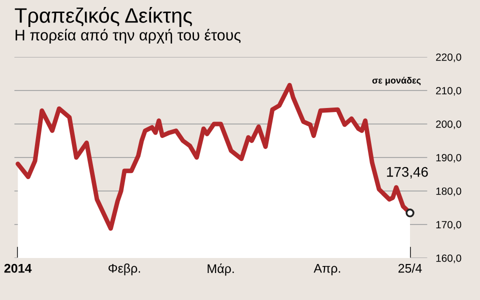  I want to click on annotation: σε μονάδες, so click(396, 81).